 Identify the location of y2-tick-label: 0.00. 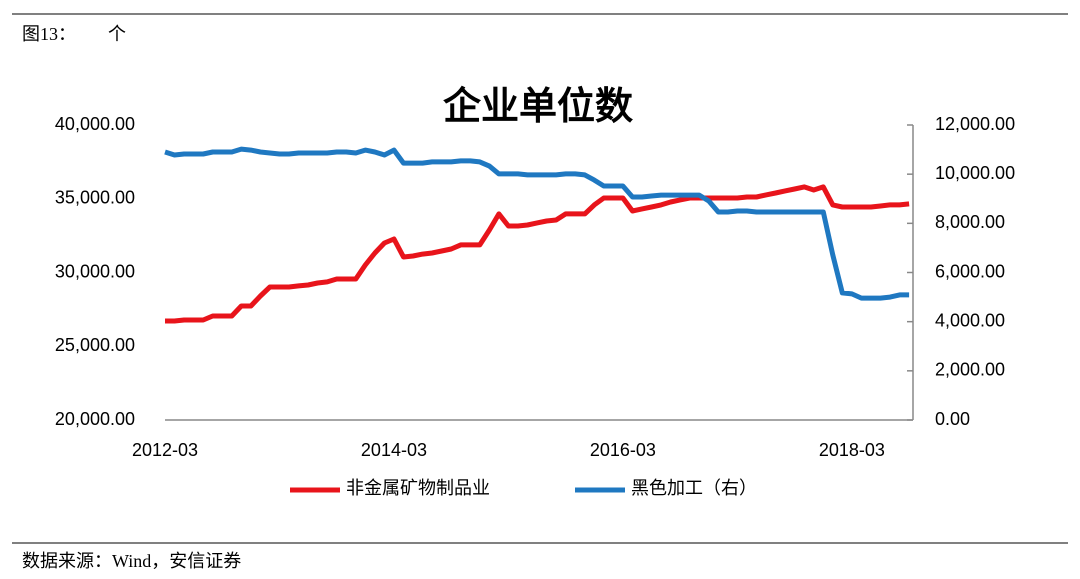
(952, 419).